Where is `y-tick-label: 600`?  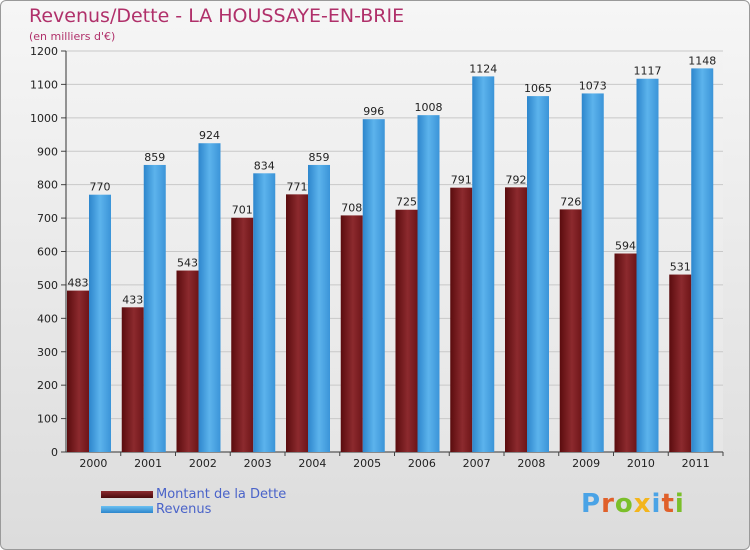 y-tick-label: 600 is located at coordinates (47, 252).